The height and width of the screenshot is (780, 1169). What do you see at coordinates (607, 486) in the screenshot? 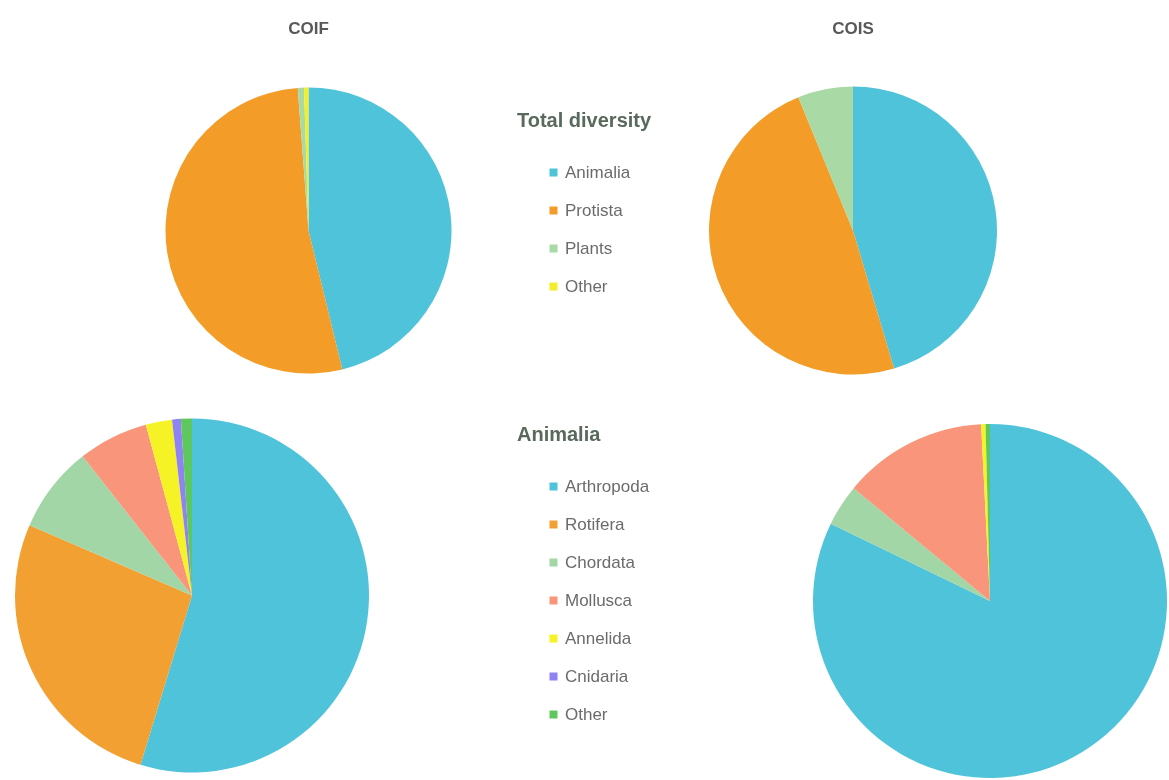
I see `legend-label: Arthropoda` at bounding box center [607, 486].